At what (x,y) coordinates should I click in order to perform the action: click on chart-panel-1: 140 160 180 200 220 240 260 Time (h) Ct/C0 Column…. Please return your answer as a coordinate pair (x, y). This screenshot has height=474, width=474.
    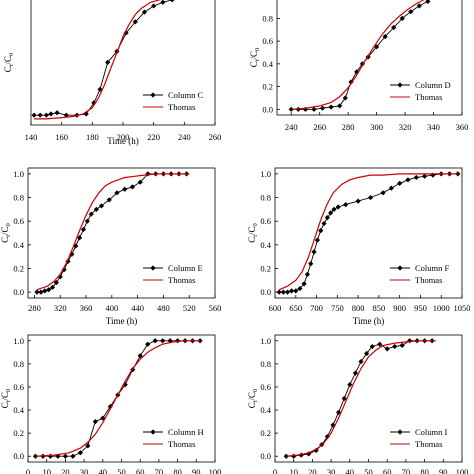
    Looking at the image, I should click on (112, 73).